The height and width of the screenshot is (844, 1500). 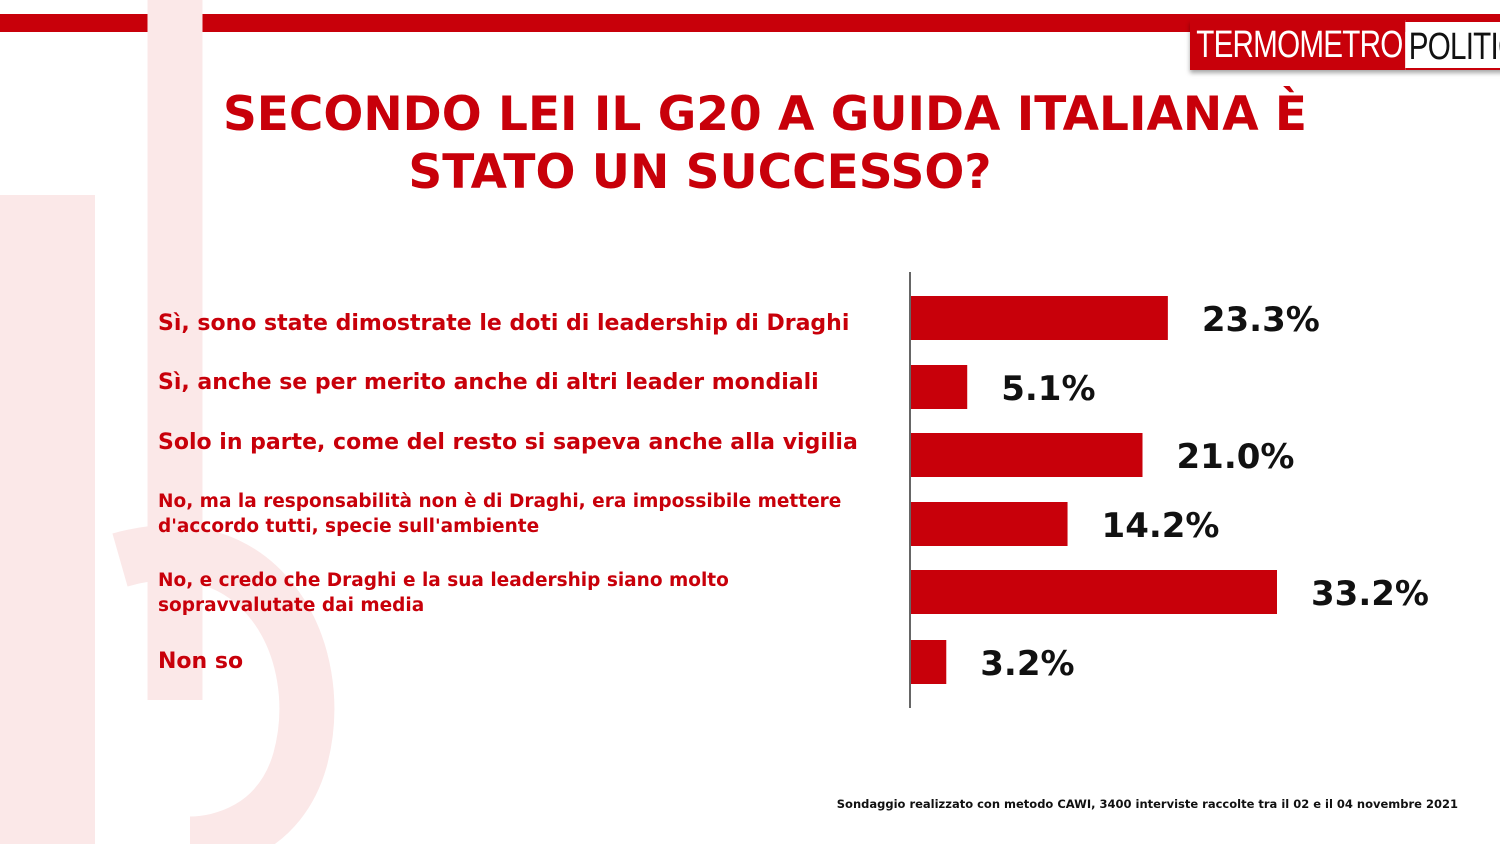 What do you see at coordinates (201, 661) in the screenshot?
I see `category-label-6: Non so` at bounding box center [201, 661].